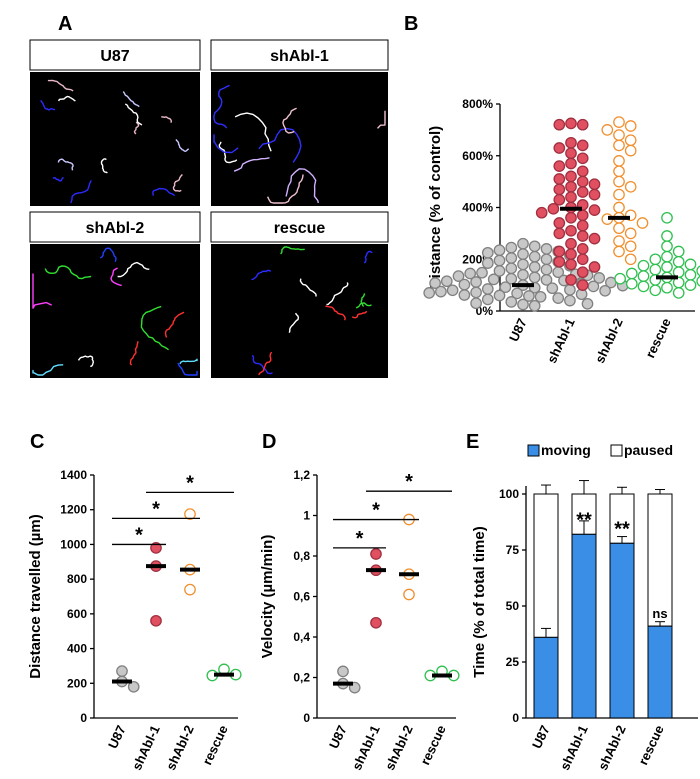 The image size is (700, 779). What do you see at coordinates (566, 450) in the screenshot?
I see `legend-label-moving: moving` at bounding box center [566, 450].